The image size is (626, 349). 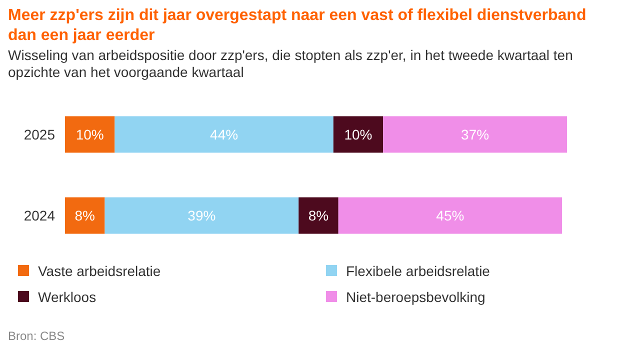 I want to click on data-label: 45%, so click(x=450, y=216).